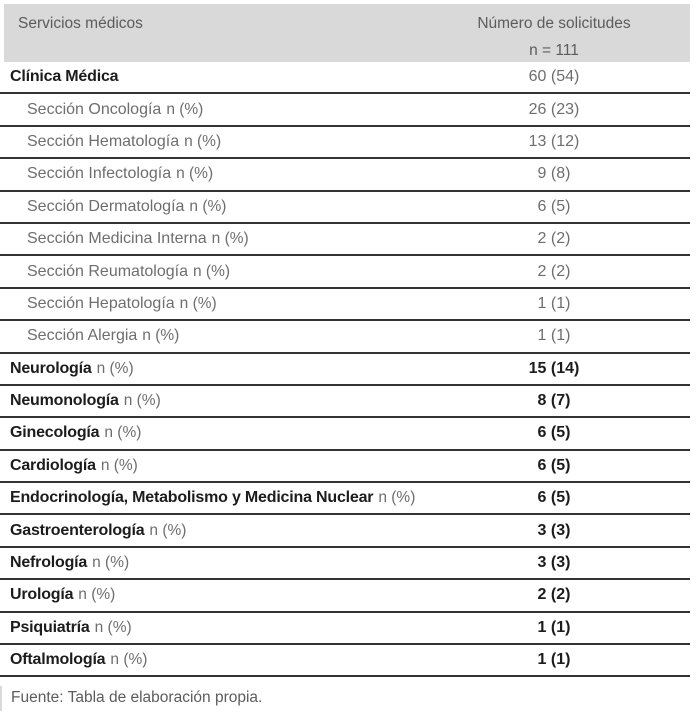 This screenshot has width=697, height=717. I want to click on table-row: Neurología n (%) 15 (14), so click(345, 369).